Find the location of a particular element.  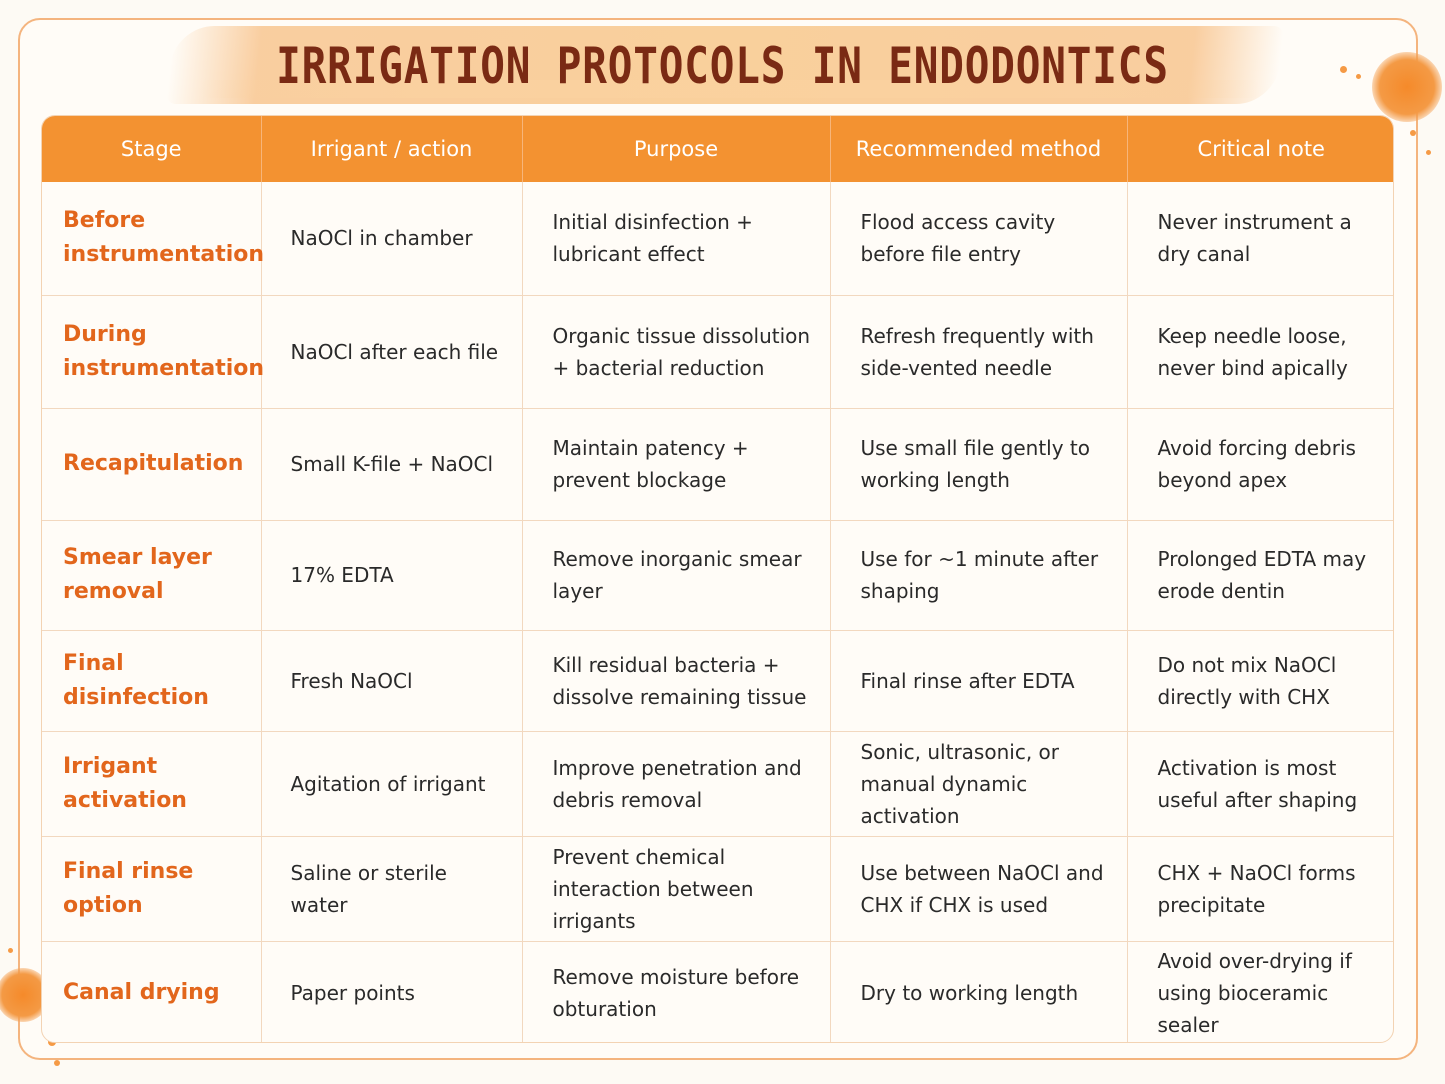

purpose-cell: Remove moisture before obturation is located at coordinates (676, 991).